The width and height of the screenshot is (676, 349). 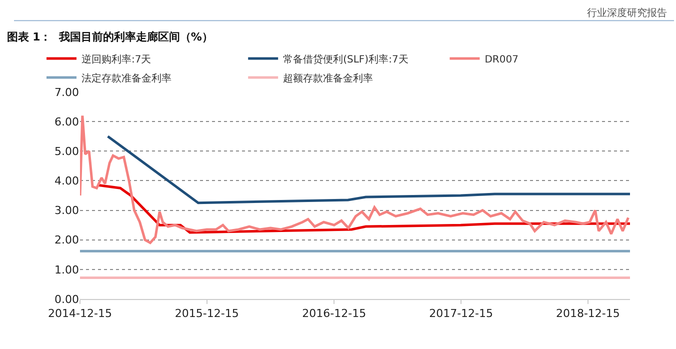 I want to click on legend-label: 法定存款准备金利率, so click(x=127, y=78).